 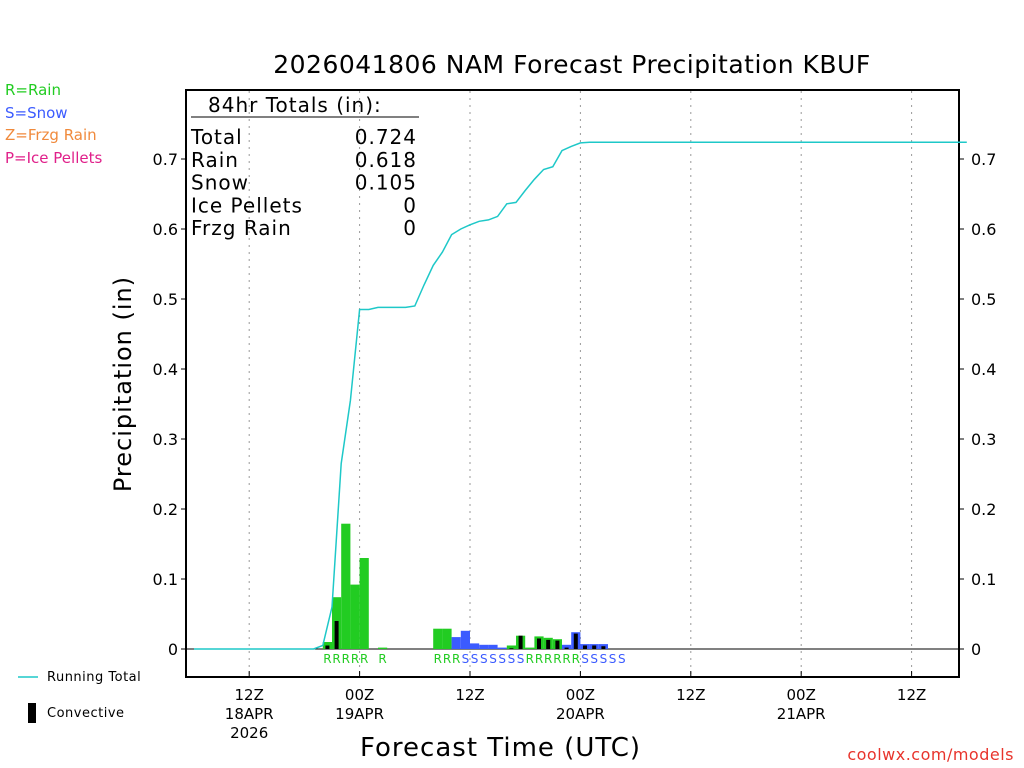 What do you see at coordinates (220, 183) in the screenshot?
I see `totals-label: Snow` at bounding box center [220, 183].